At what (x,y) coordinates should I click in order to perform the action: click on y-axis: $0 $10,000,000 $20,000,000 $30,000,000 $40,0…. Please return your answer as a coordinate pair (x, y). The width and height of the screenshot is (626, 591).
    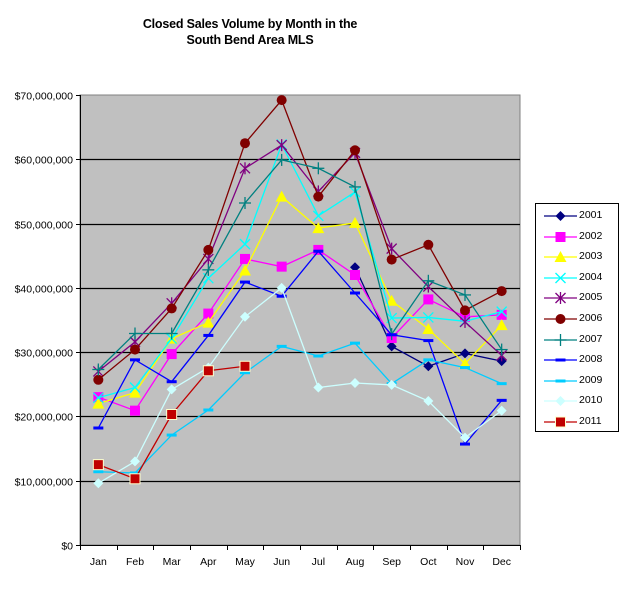
    Looking at the image, I should click on (48, 322).